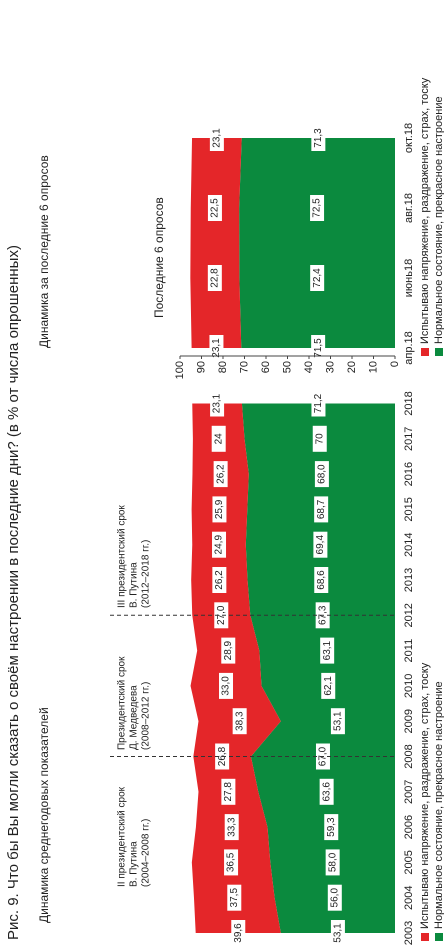 This screenshot has width=444, height=948. What do you see at coordinates (318, 138) in the screenshot?
I see `value-label: 71,3` at bounding box center [318, 138].